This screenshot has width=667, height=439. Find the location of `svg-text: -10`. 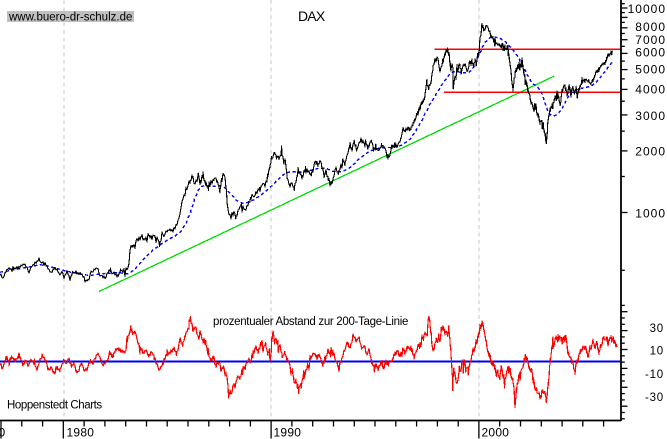

svg-text: -10 is located at coordinates (654, 375).